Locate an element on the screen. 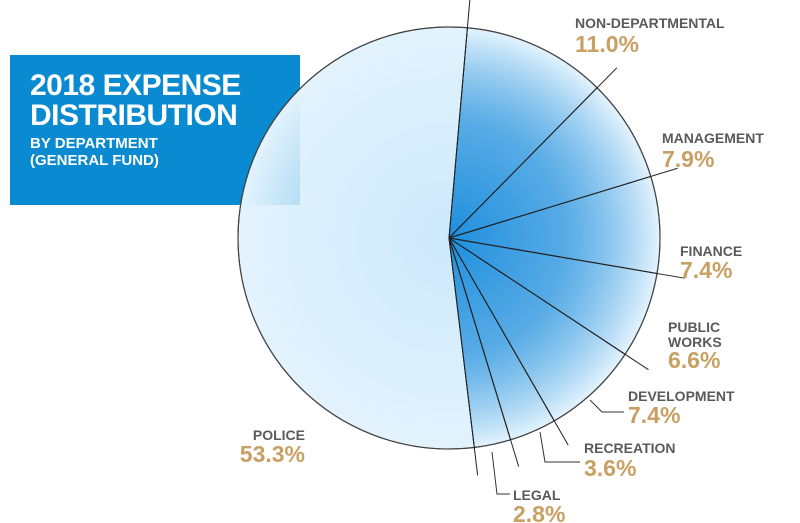  category-label: RECREATION is located at coordinates (630, 448).